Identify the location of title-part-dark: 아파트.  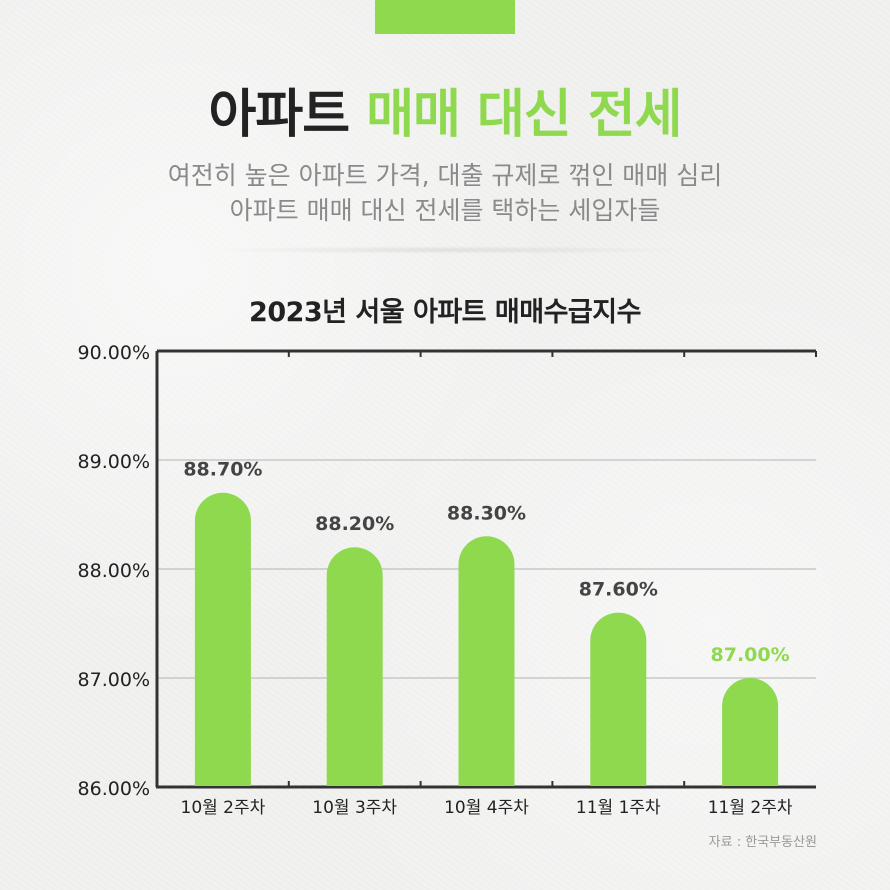
(279, 115).